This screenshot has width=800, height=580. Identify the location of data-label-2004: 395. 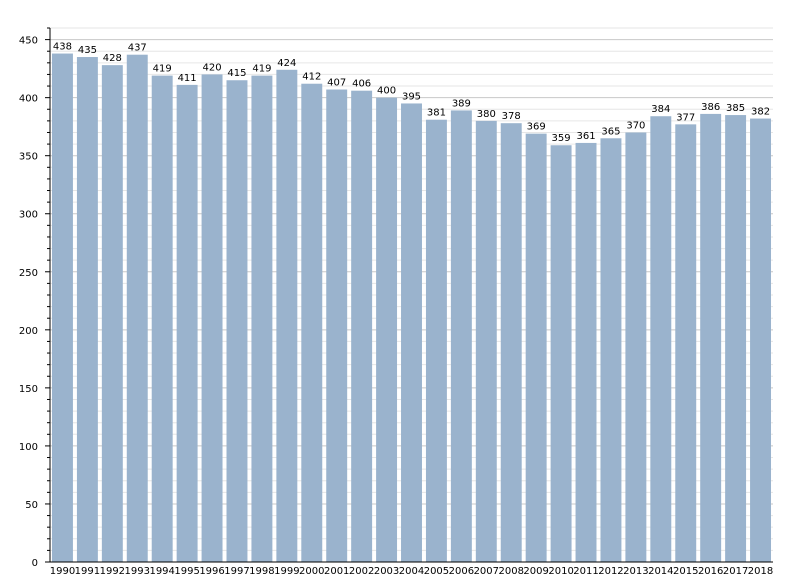
(411, 96).